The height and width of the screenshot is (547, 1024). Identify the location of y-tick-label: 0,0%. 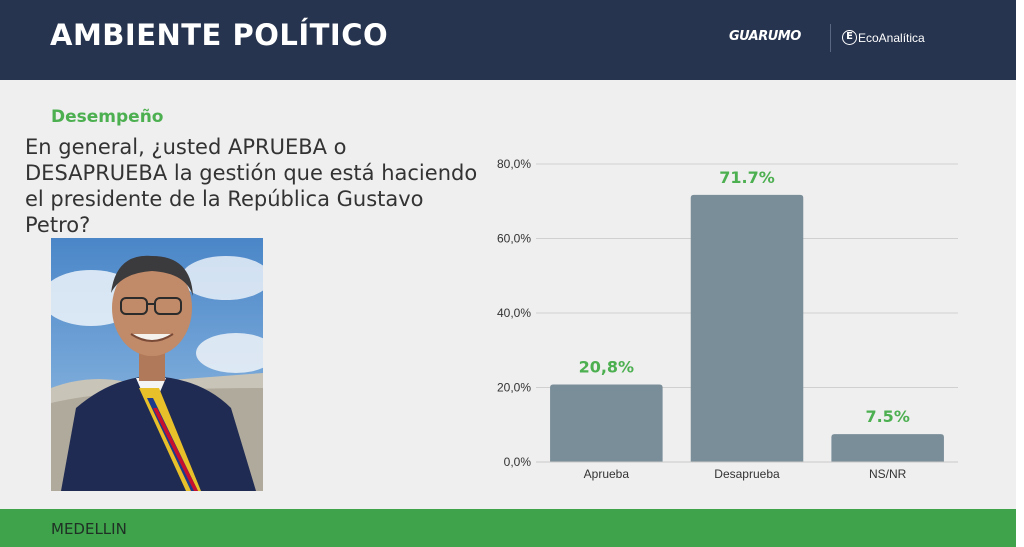
(518, 462).